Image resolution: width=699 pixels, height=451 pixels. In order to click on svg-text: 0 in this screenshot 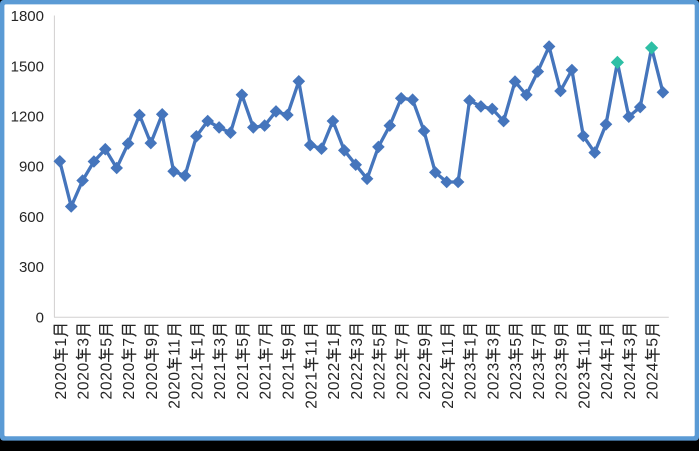, I will do `click(40, 317)`.